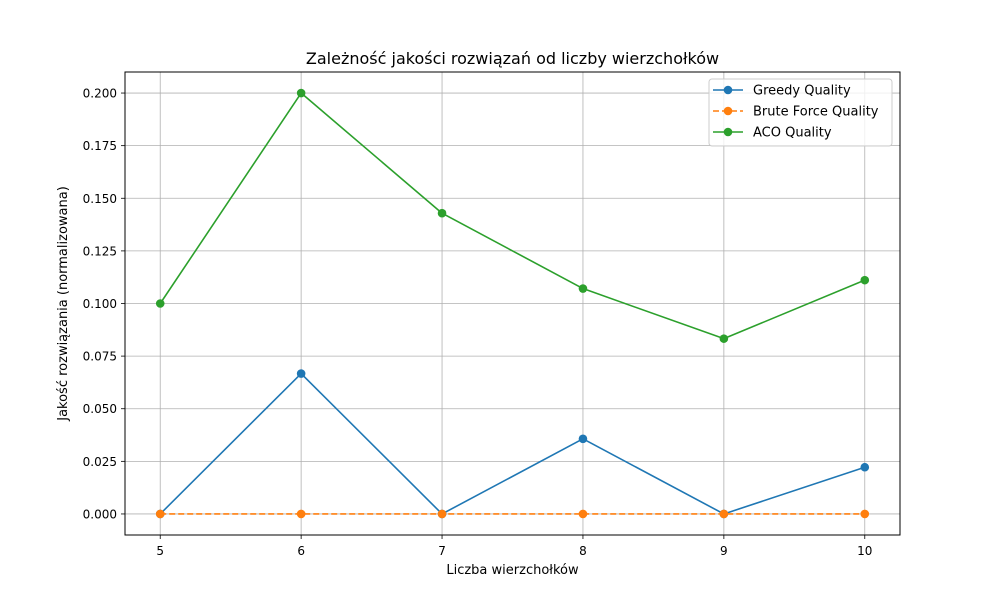 This screenshot has width=1000, height=604. Describe the element at coordinates (100, 304) in the screenshot. I see `y-tick-label: 0.100` at that location.